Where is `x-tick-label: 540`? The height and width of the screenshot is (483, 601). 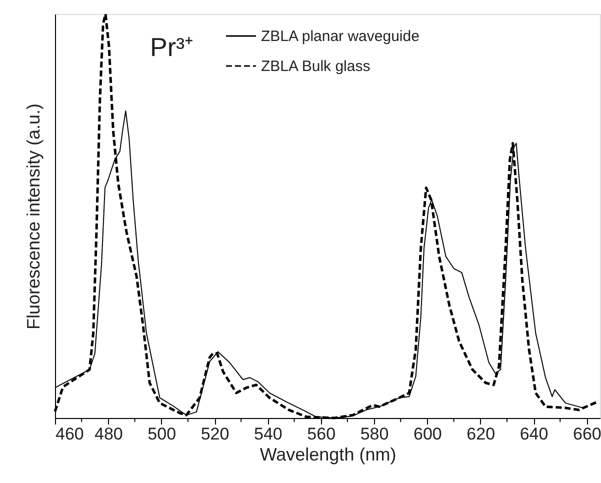 x-tick-label: 540 is located at coordinates (268, 434).